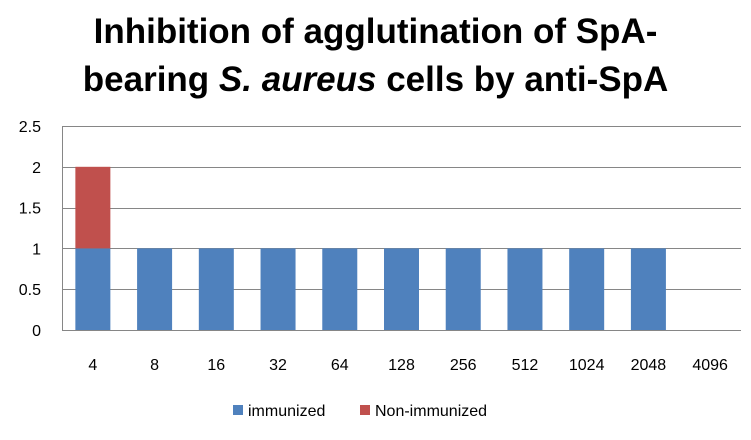 The image size is (751, 440). Describe the element at coordinates (150, 79) in the screenshot. I see `chart-title-line-2-start: bearing` at that location.